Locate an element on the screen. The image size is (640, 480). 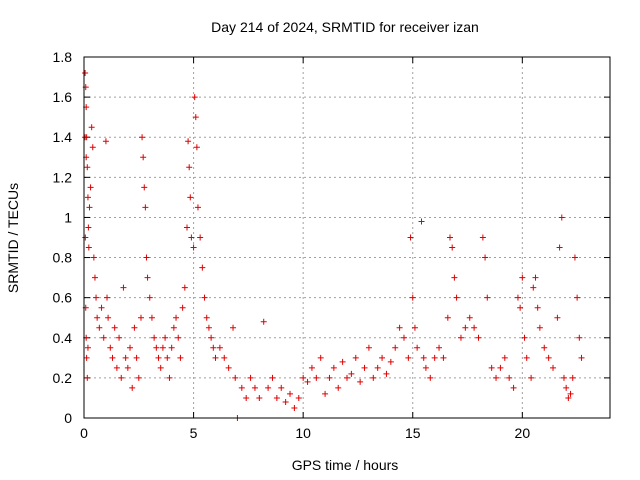
x-tick-label: 5 is located at coordinates (194, 433).